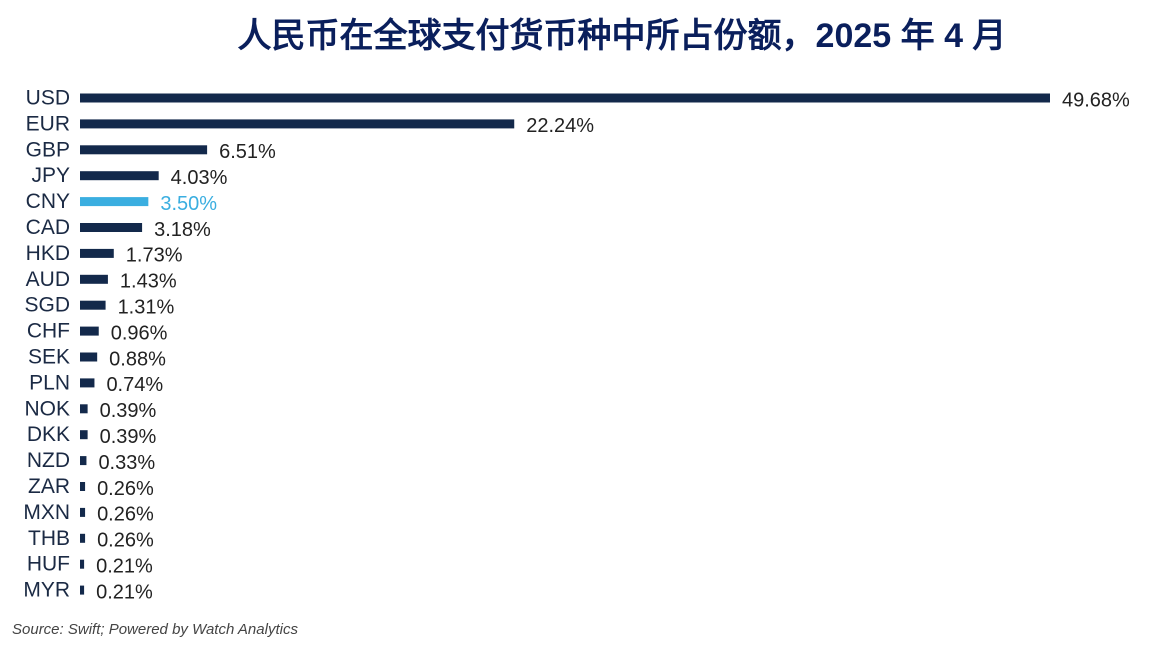  What do you see at coordinates (48, 227) in the screenshot?
I see `y-tick-label: CAD` at bounding box center [48, 227].